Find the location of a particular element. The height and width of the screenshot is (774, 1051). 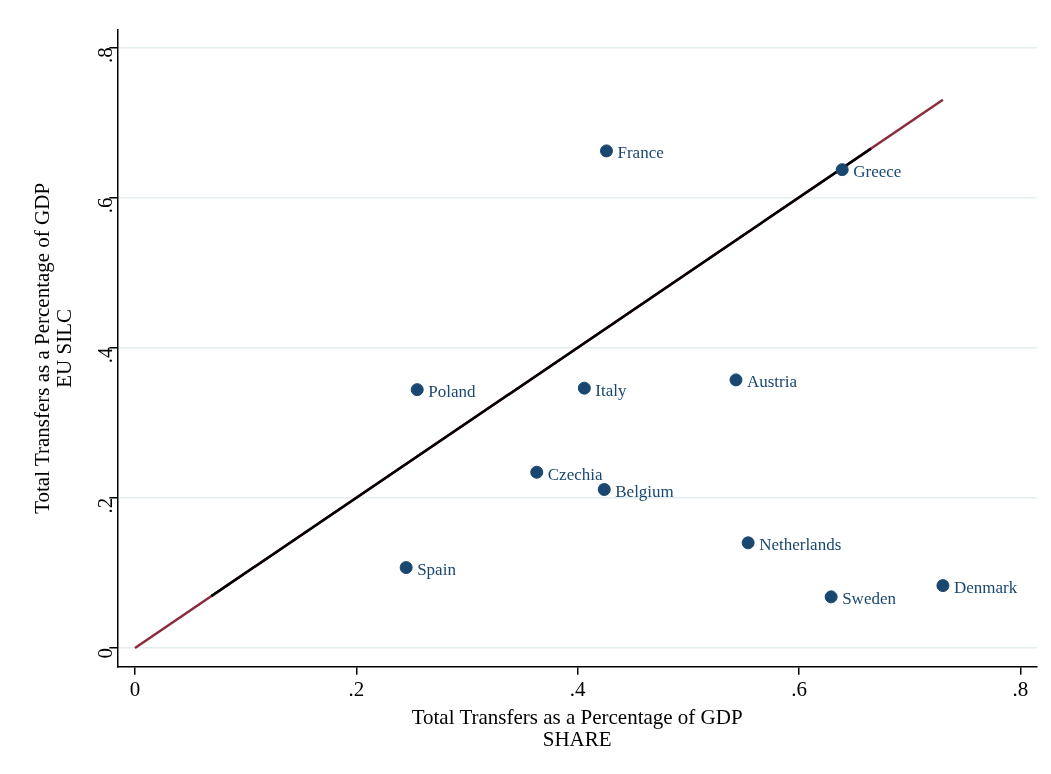

x-tick-label: .8 is located at coordinates (1020, 688).